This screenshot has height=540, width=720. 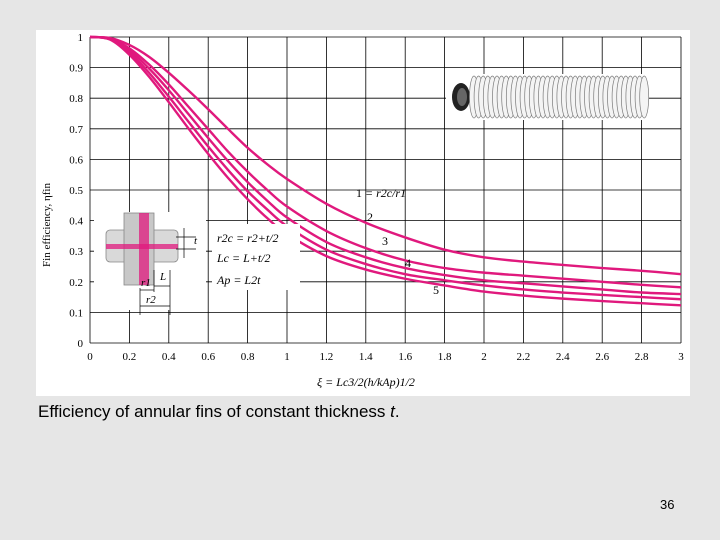 What do you see at coordinates (667, 504) in the screenshot?
I see `page-number: 36` at bounding box center [667, 504].